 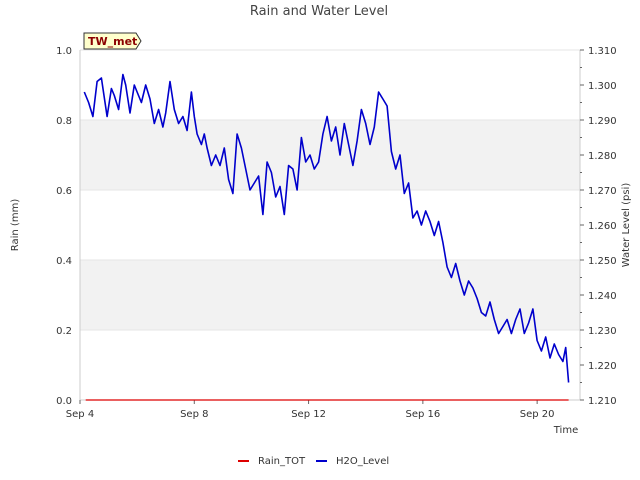 What do you see at coordinates (602, 366) in the screenshot?
I see `right-tick-label: 1.220` at bounding box center [602, 366].